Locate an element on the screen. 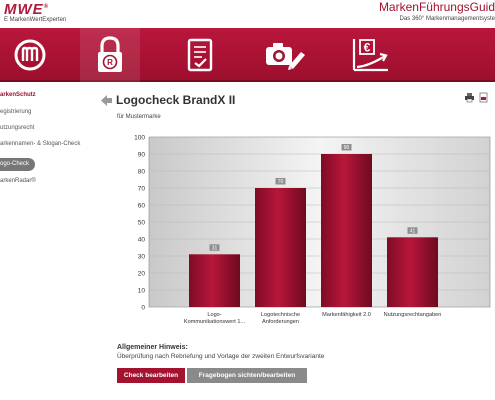  data-label: 90 is located at coordinates (347, 148).